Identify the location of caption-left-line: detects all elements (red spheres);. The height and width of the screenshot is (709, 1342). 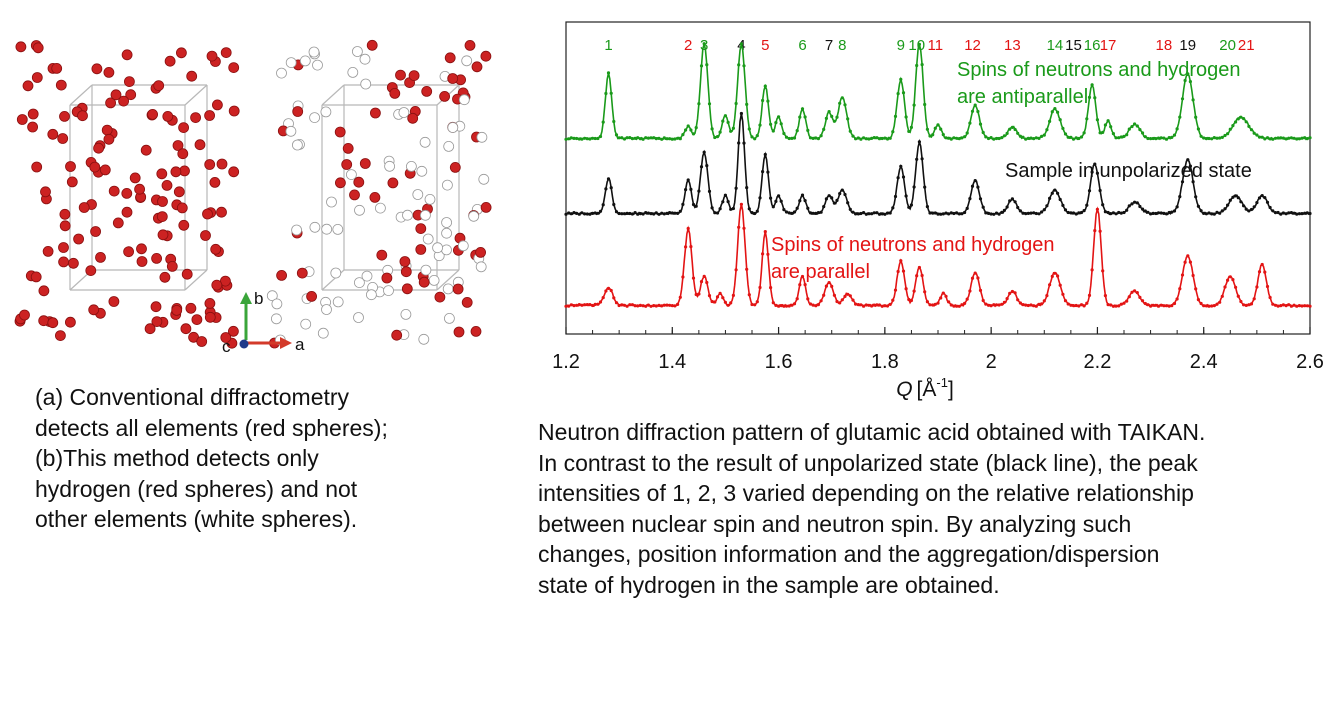
(211, 427).